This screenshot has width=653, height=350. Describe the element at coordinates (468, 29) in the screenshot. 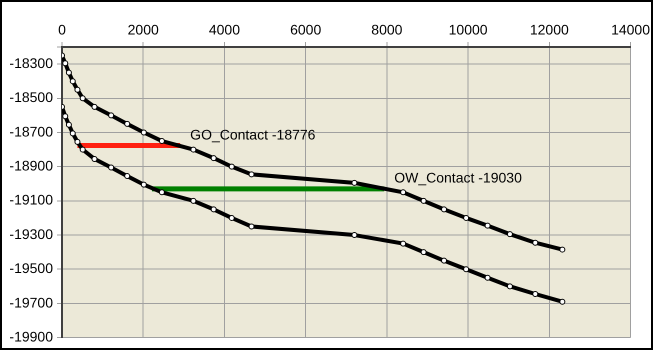

I see `x-tick-label: 10000` at that location.